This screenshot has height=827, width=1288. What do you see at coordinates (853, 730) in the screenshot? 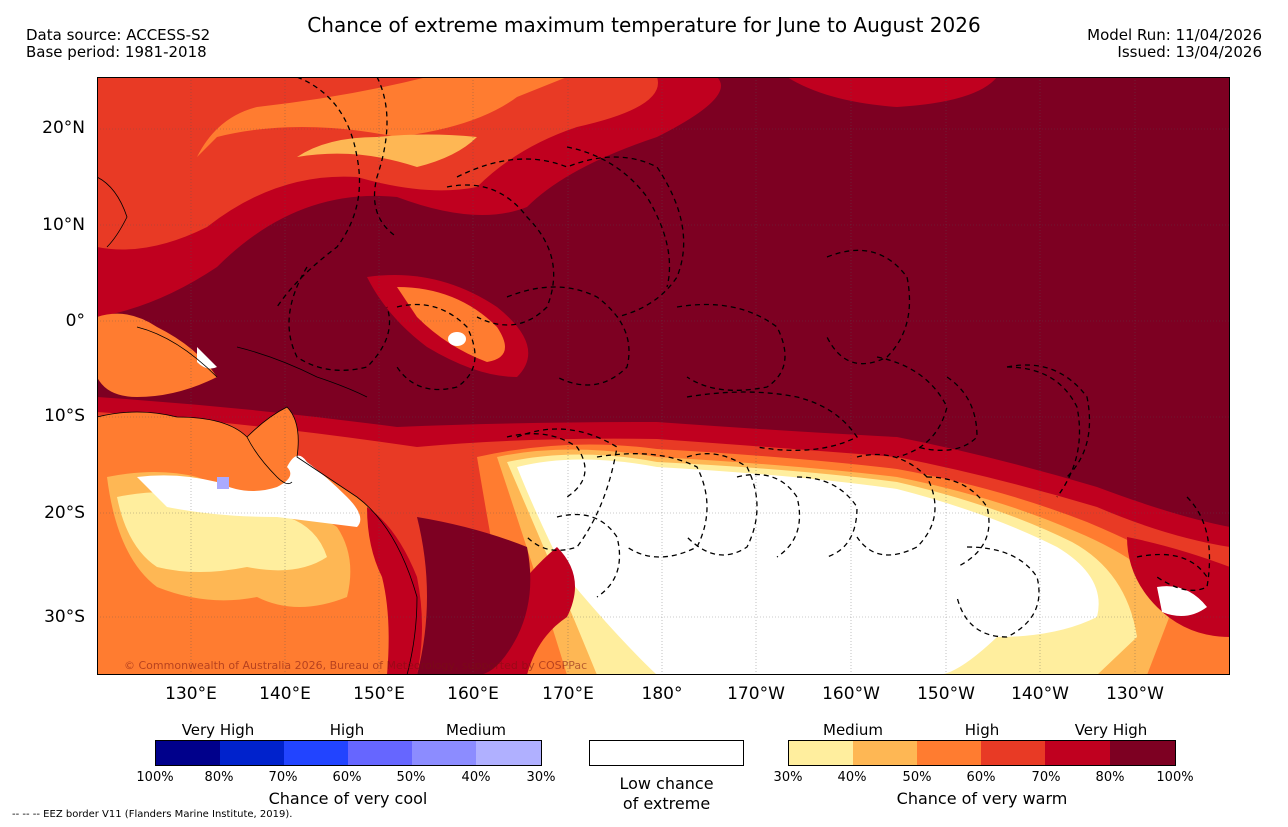
I see `warm-medium-label: Medium` at bounding box center [853, 730].